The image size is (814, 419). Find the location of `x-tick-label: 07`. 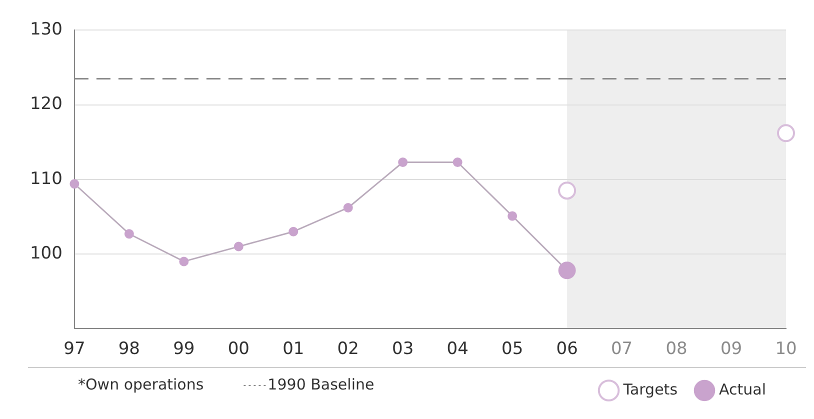

x-tick-label: 07 is located at coordinates (621, 349).